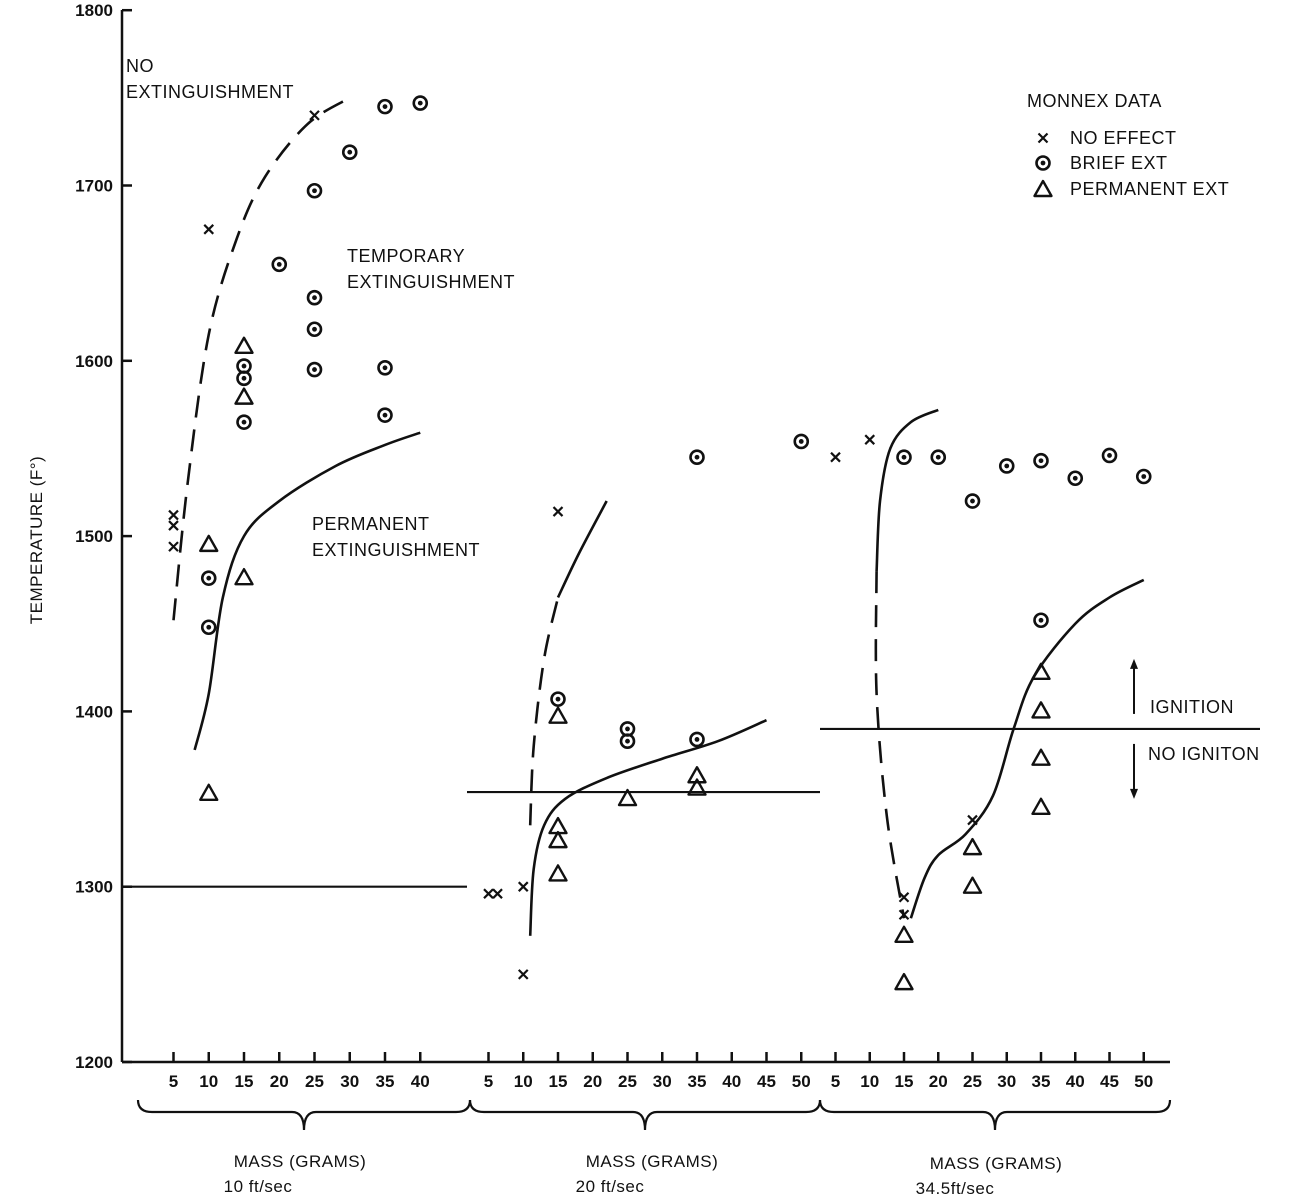  What do you see at coordinates (1119, 163) in the screenshot?
I see `legend-label-brief-ext: BRIEF EXT` at bounding box center [1119, 163].